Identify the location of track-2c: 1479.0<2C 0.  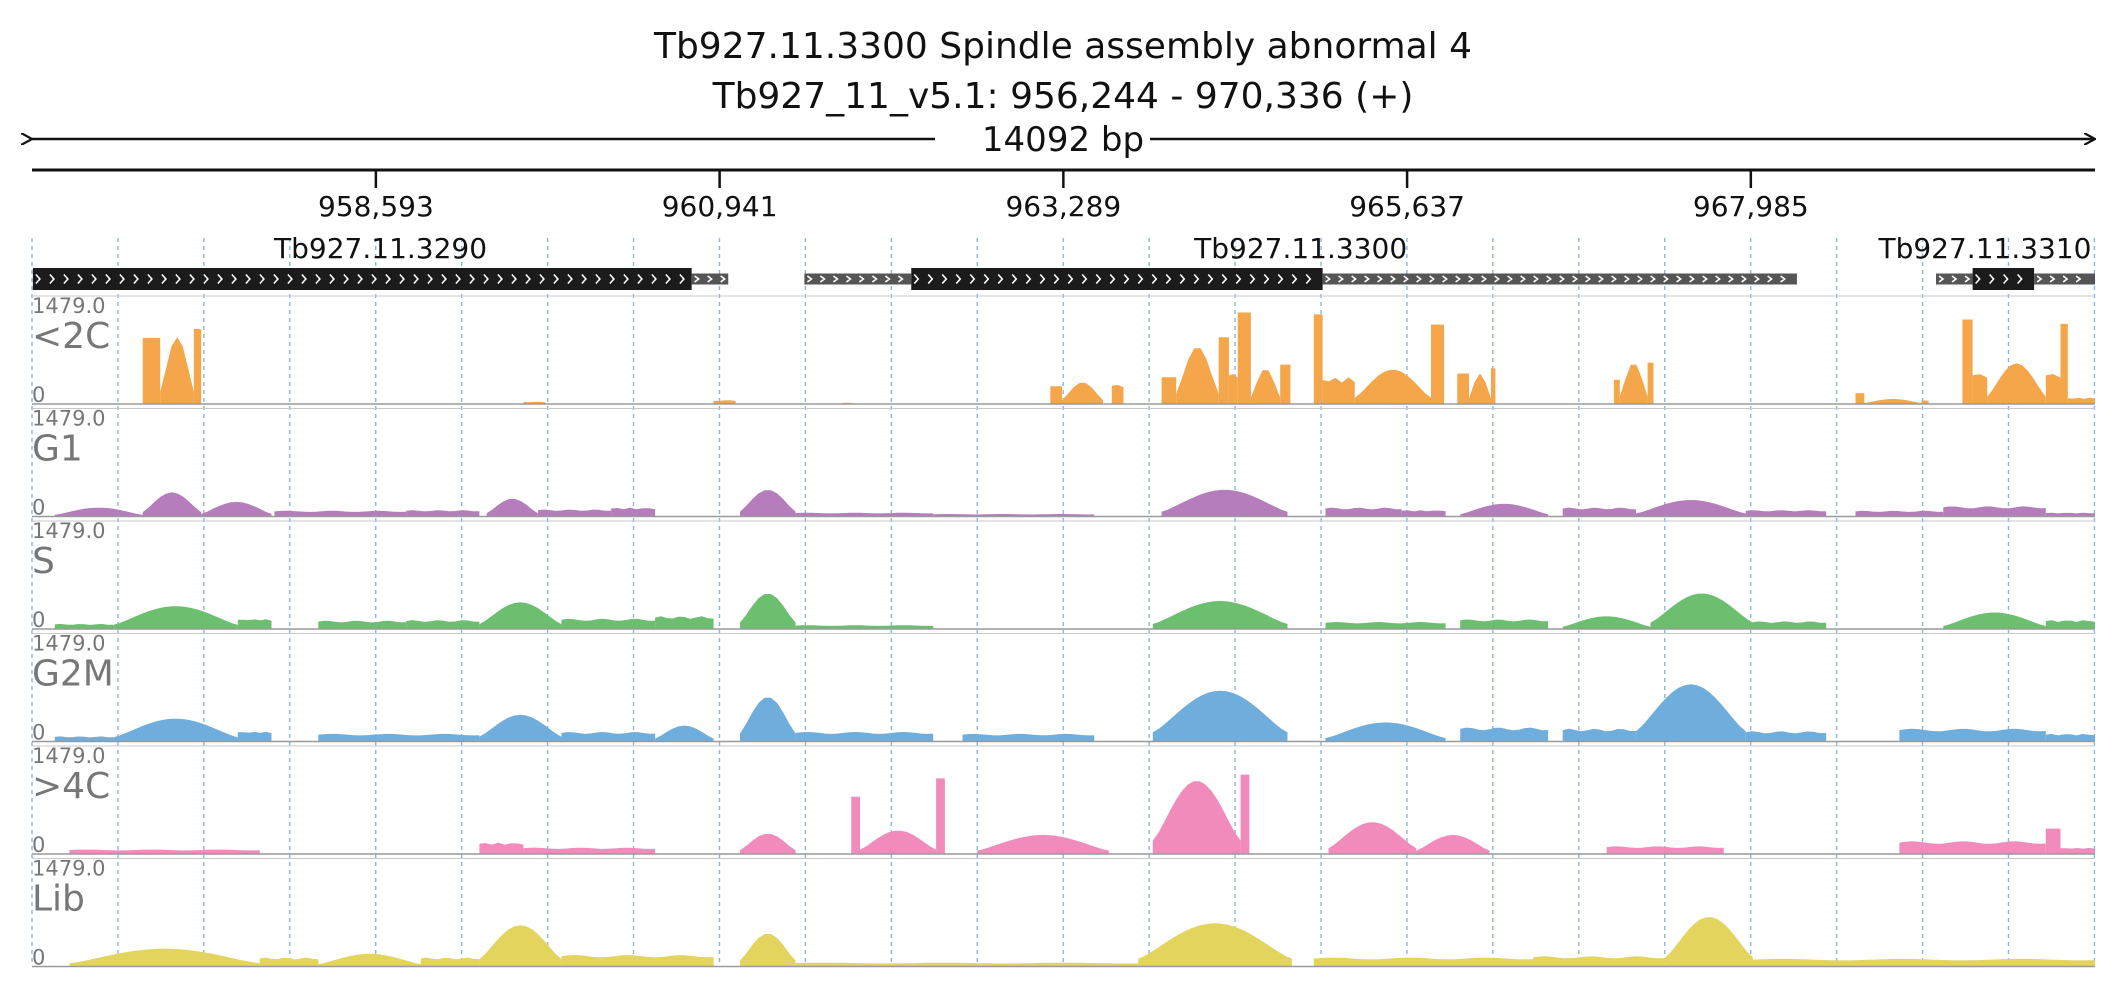
(1063, 350).